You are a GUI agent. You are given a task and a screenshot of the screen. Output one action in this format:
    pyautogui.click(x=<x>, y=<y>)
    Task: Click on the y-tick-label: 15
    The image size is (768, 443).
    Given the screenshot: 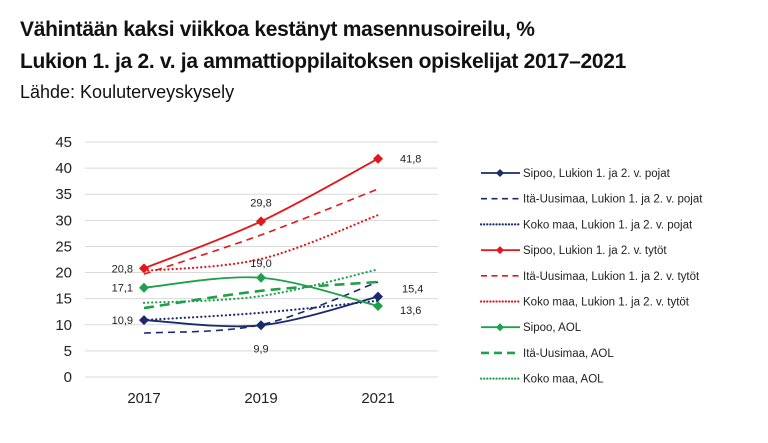 What is the action you would take?
    pyautogui.click(x=63, y=299)
    